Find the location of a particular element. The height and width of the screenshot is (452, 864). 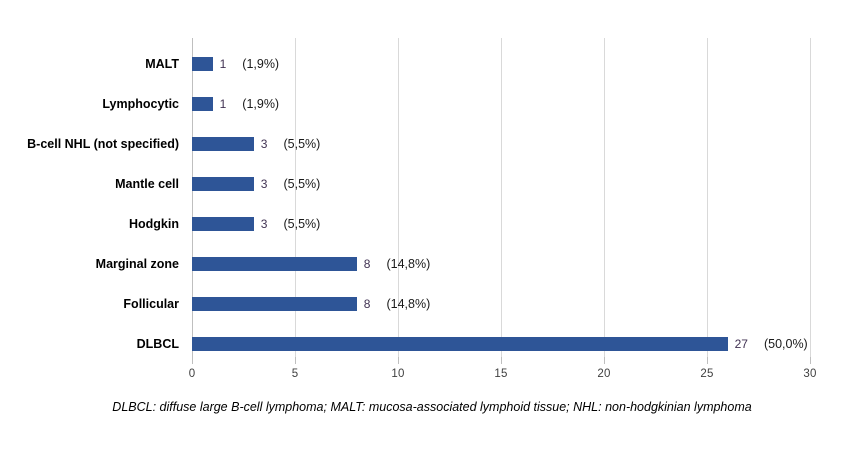

x-tick-label: 15 is located at coordinates (501, 374).